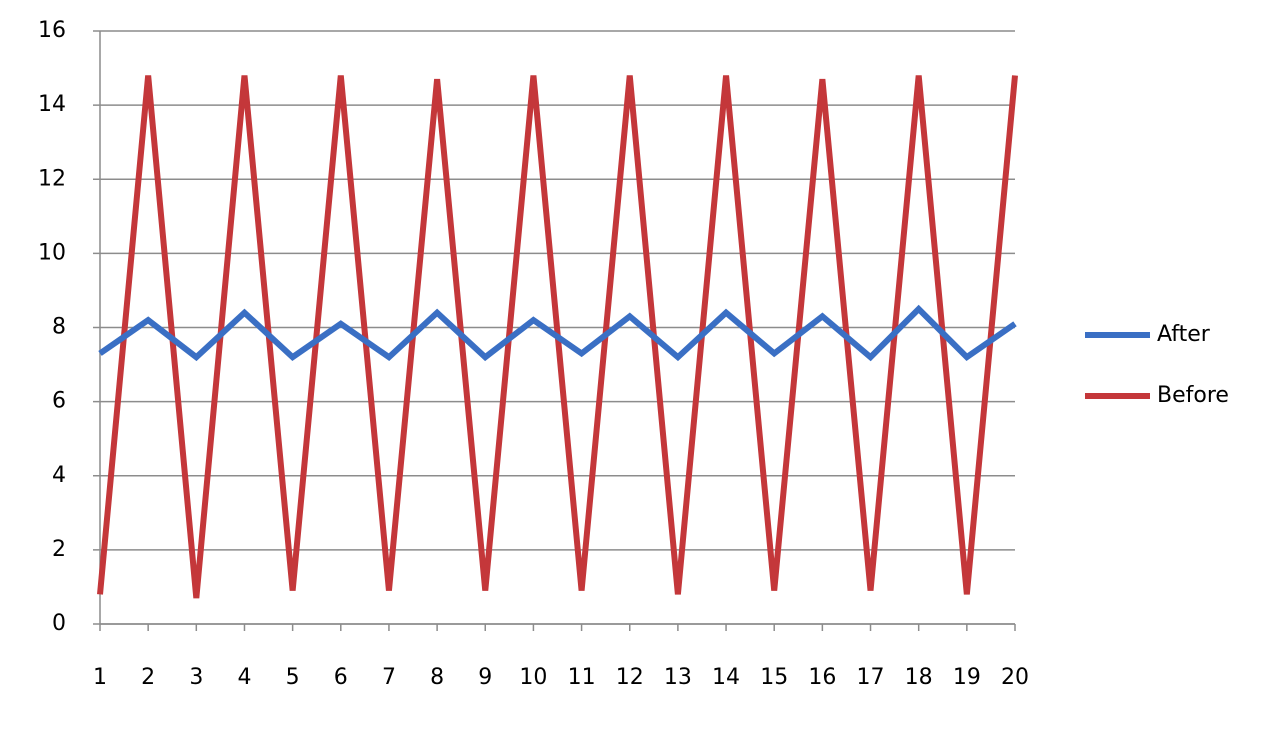  Describe the element at coordinates (59, 401) in the screenshot. I see `y-tick-label: 6` at that location.